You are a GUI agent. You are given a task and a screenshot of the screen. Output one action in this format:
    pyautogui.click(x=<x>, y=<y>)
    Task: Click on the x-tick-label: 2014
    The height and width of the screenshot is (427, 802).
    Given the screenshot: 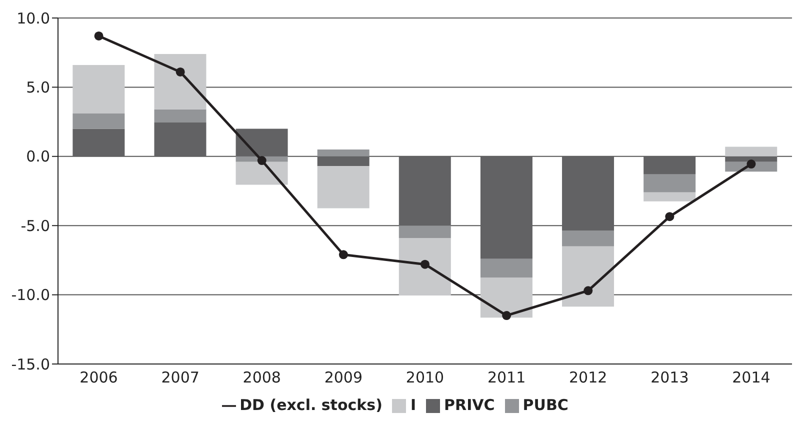 What is the action you would take?
    pyautogui.click(x=751, y=377)
    